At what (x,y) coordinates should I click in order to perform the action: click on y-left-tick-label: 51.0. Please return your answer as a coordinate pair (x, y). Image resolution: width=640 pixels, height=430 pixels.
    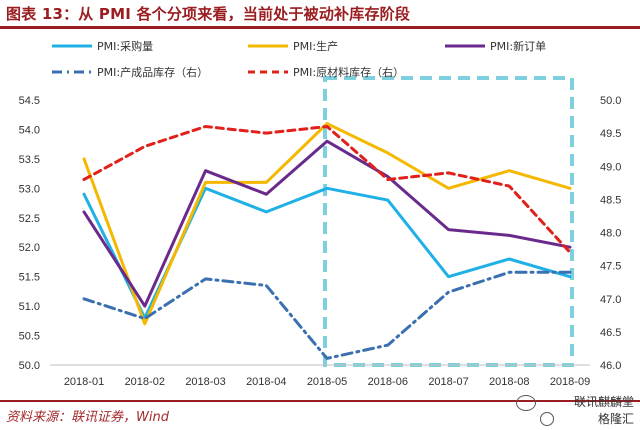
    Looking at the image, I should click on (29, 307).